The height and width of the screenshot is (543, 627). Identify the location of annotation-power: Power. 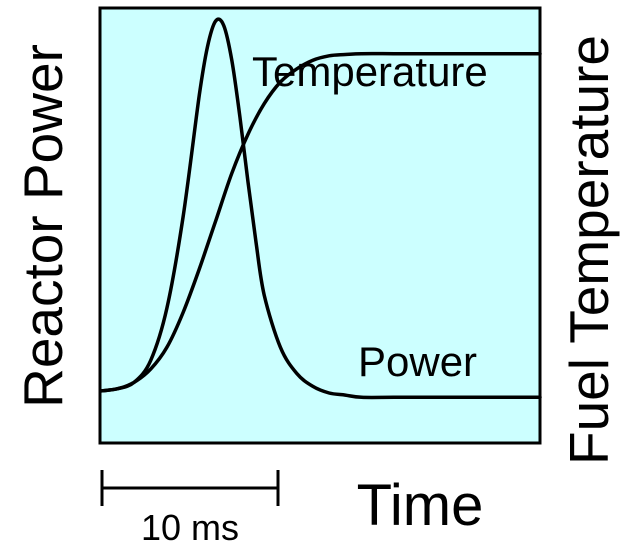
(417, 361).